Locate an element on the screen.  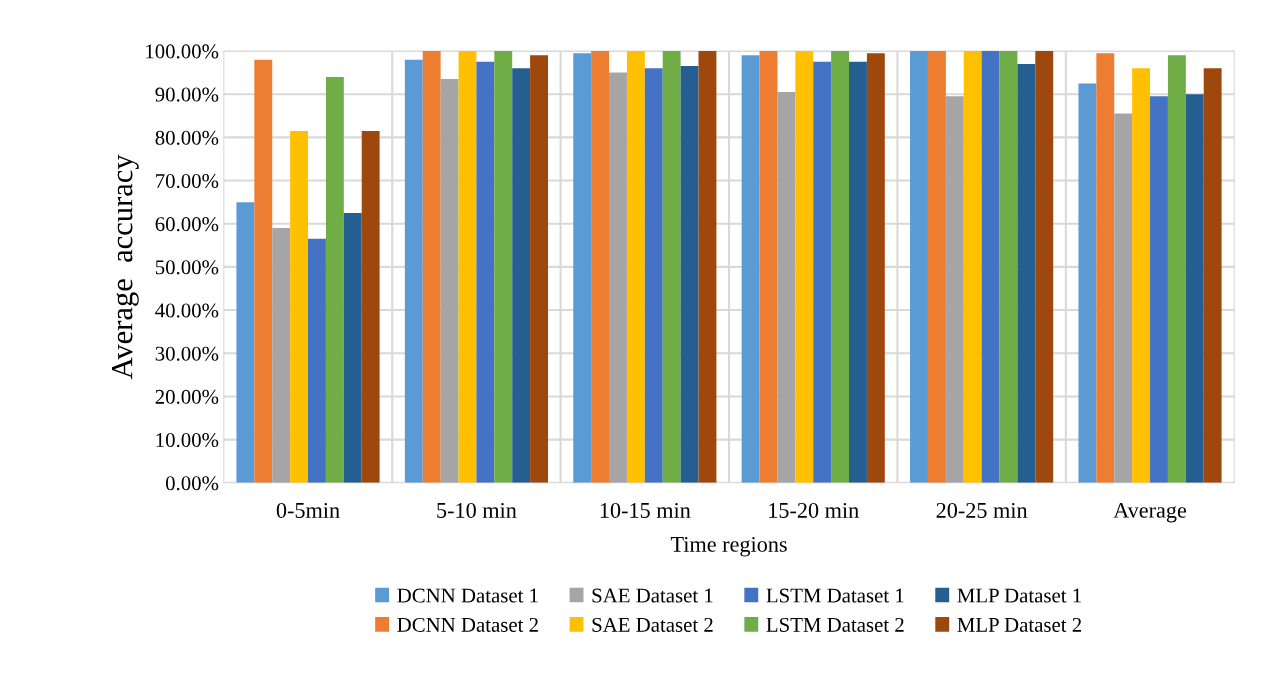
y-tick-label: 10.00% is located at coordinates (187, 440).